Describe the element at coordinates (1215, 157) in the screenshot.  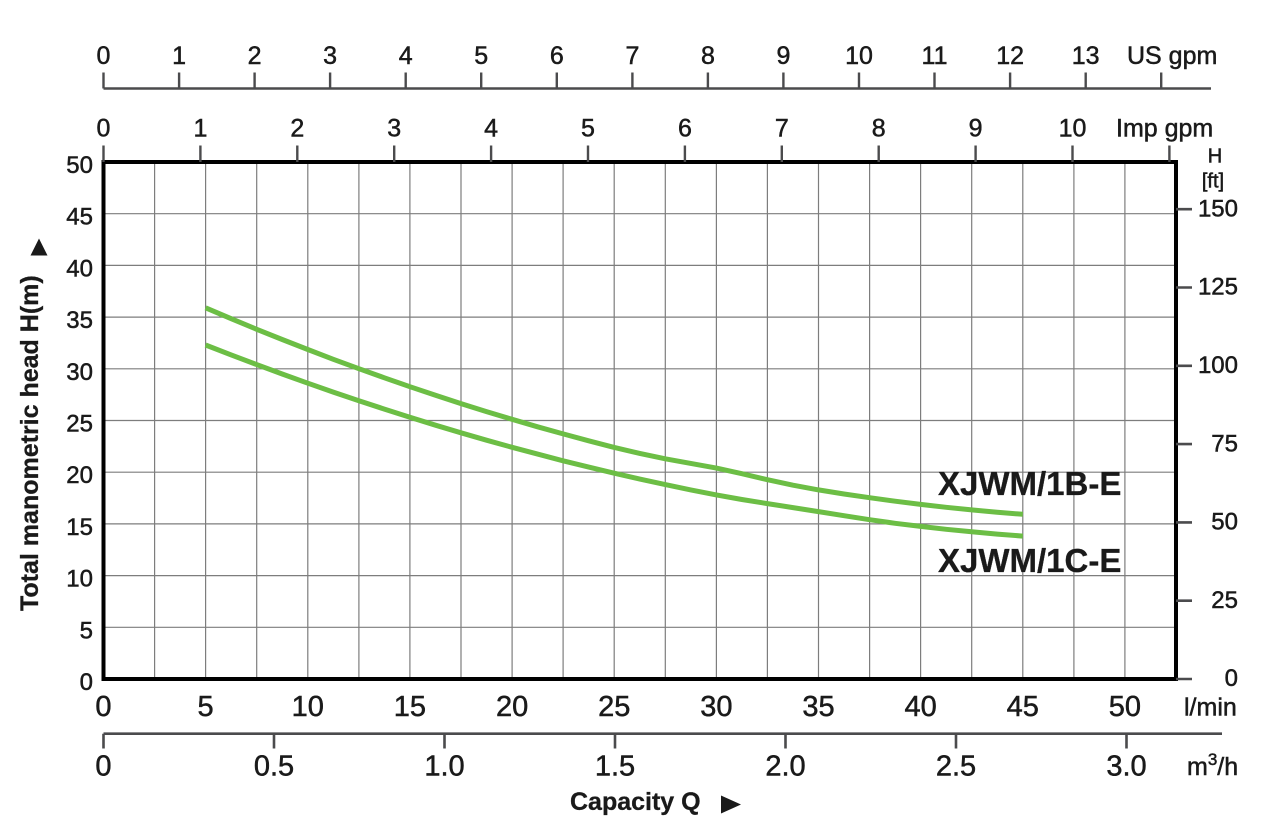
I see `svg-text: H` at that location.